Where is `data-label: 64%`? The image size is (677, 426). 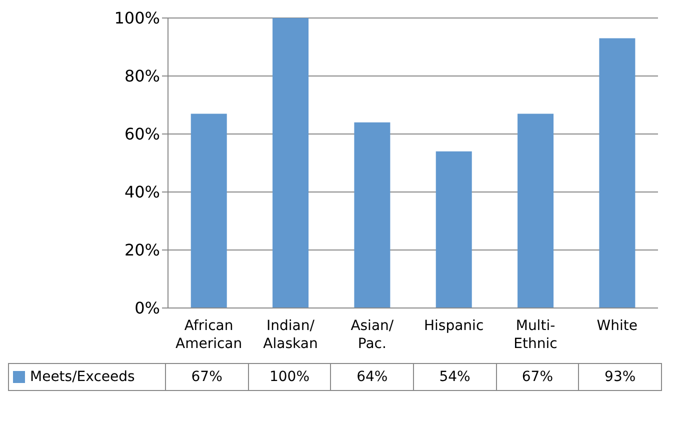
data-label: 64% is located at coordinates (372, 377).